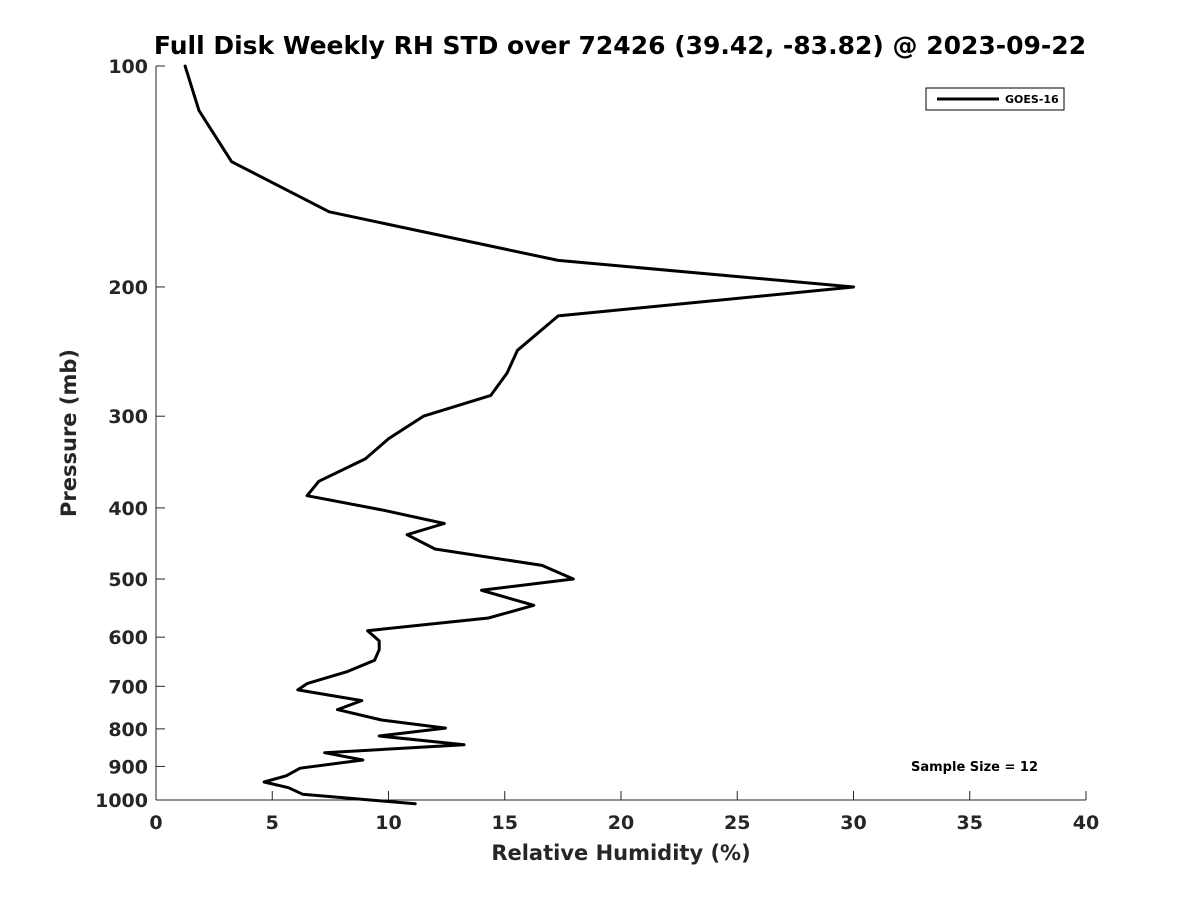 The height and width of the screenshot is (900, 1200). I want to click on sample-size-annotation: Sample Size = 12, so click(974, 767).